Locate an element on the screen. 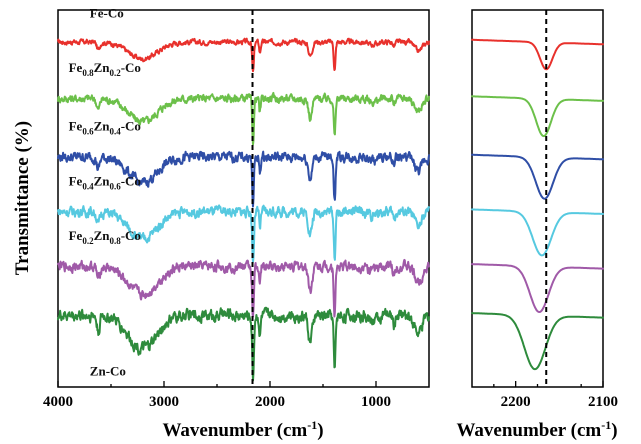 This screenshot has height=444, width=641. main-x-ticks: 4000 3000 2000 1000 is located at coordinates (217, 395).